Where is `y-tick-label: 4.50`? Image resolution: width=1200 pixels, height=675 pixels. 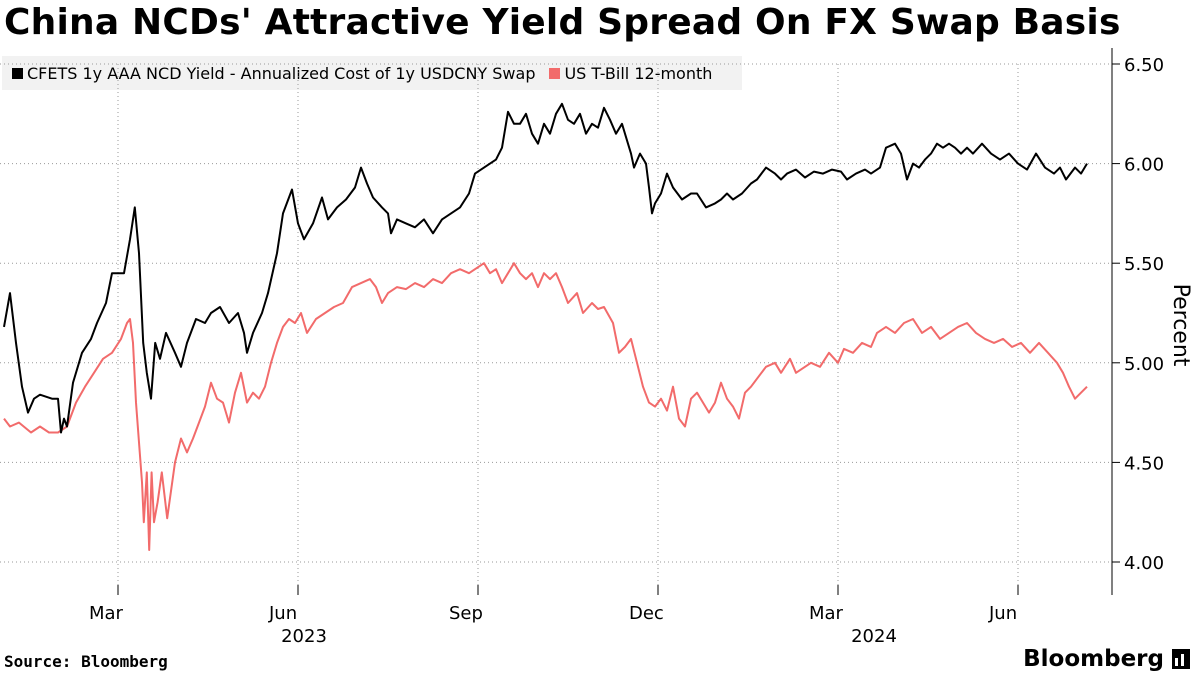 y-tick-label: 4.50 is located at coordinates (1144, 463).